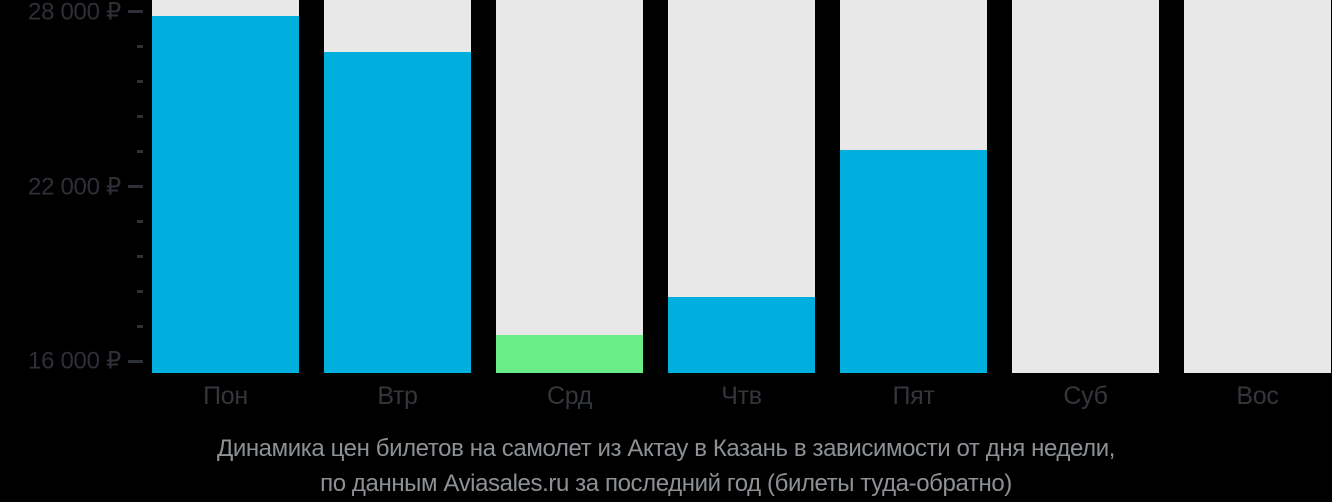  I want to click on x-axis-label: Пон, so click(225, 396).